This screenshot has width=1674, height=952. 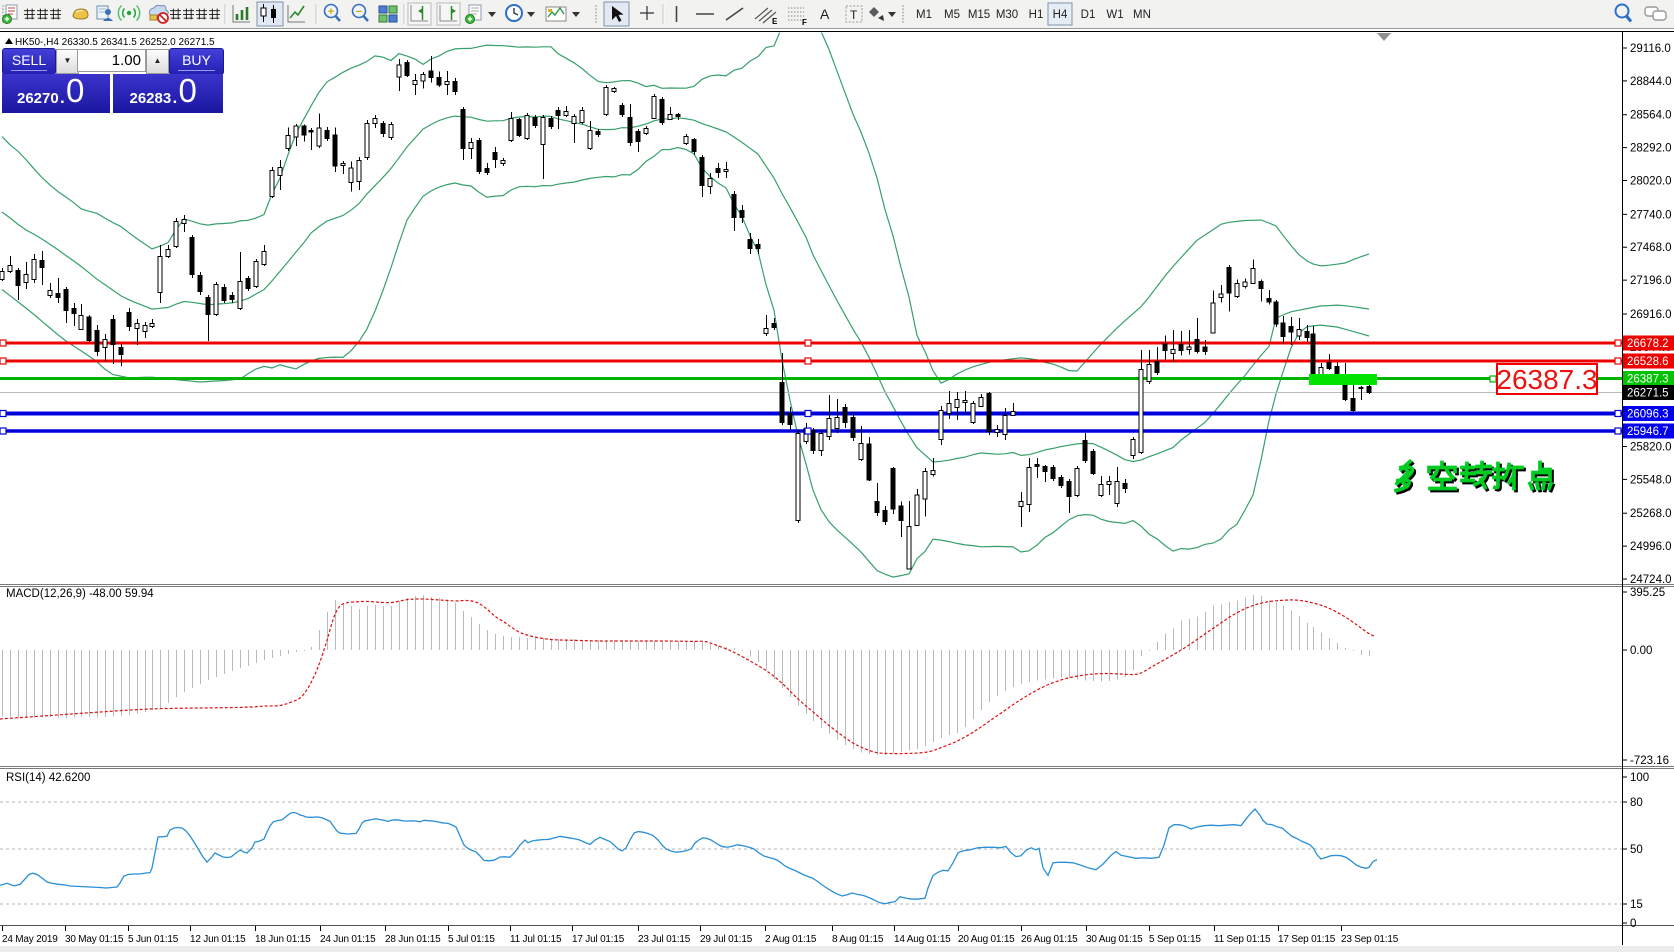 What do you see at coordinates (952, 15) in the screenshot?
I see `svg-text: M5` at bounding box center [952, 15].